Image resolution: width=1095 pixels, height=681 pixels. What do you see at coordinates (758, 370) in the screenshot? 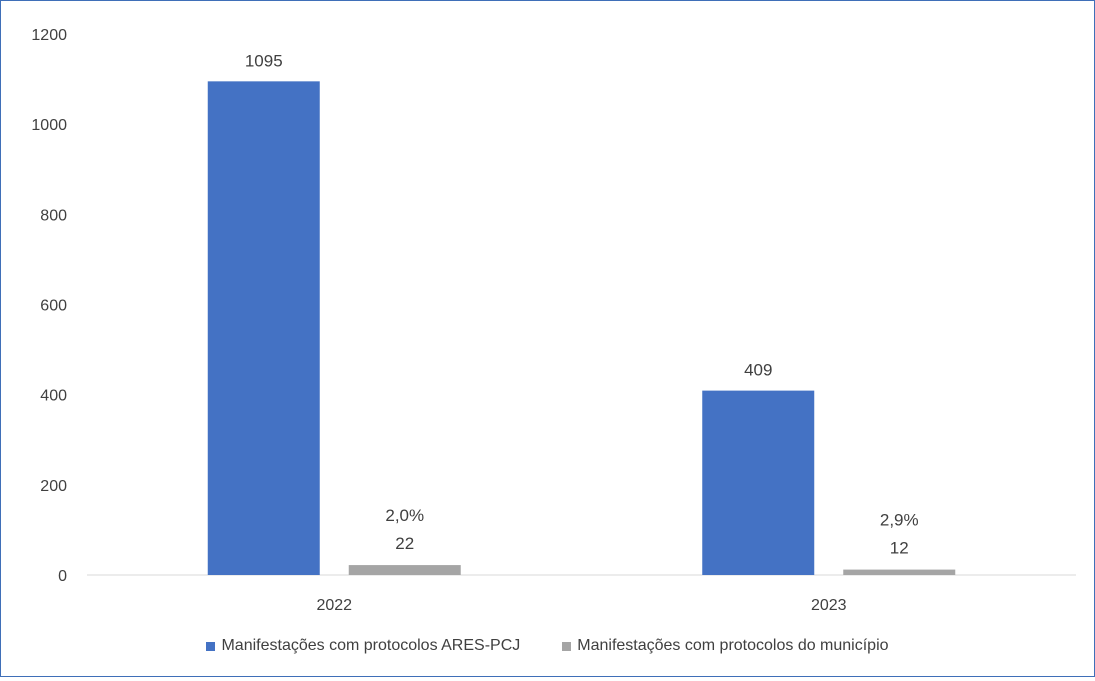
I see `data-label: 409` at bounding box center [758, 370].